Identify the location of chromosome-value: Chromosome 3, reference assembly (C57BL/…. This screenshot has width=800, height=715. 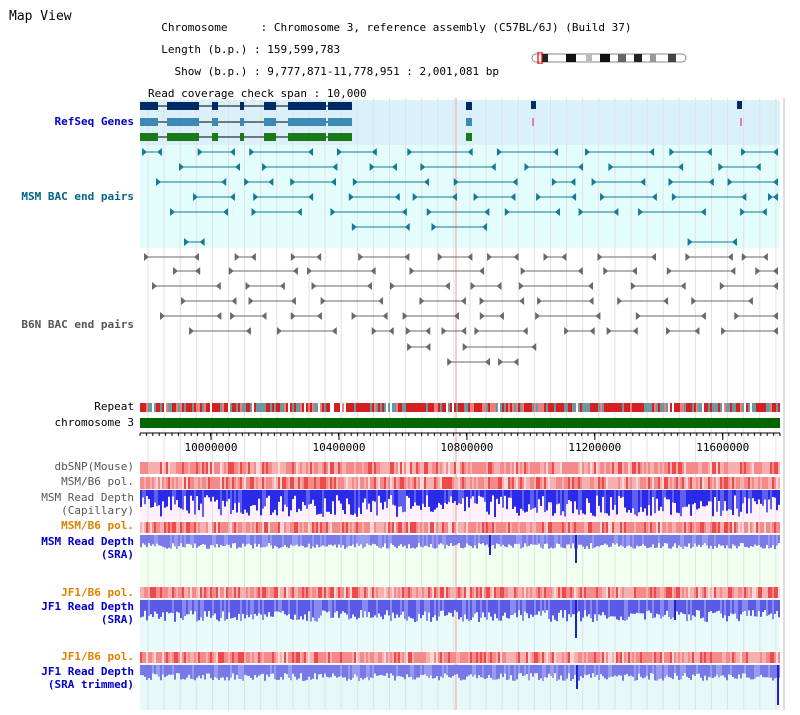
(452, 27).